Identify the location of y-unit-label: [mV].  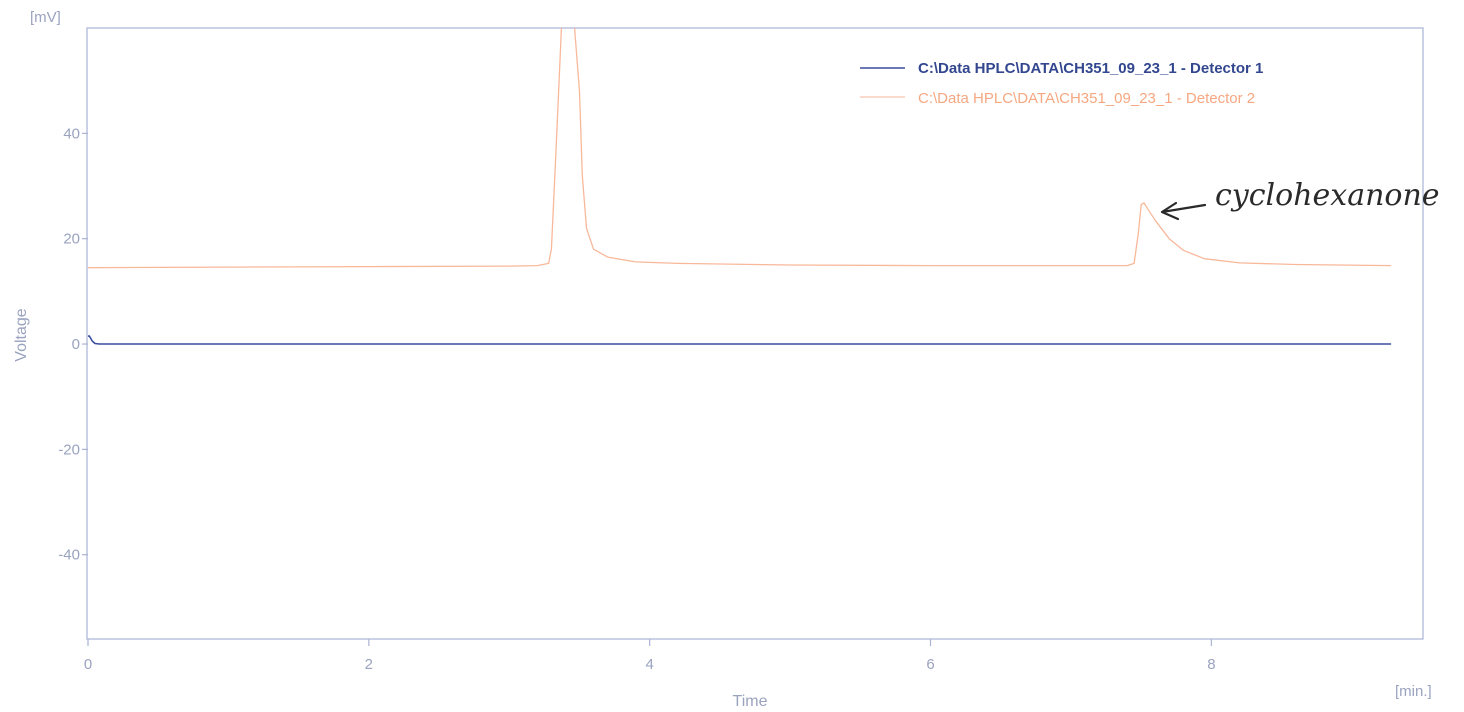
(45, 17).